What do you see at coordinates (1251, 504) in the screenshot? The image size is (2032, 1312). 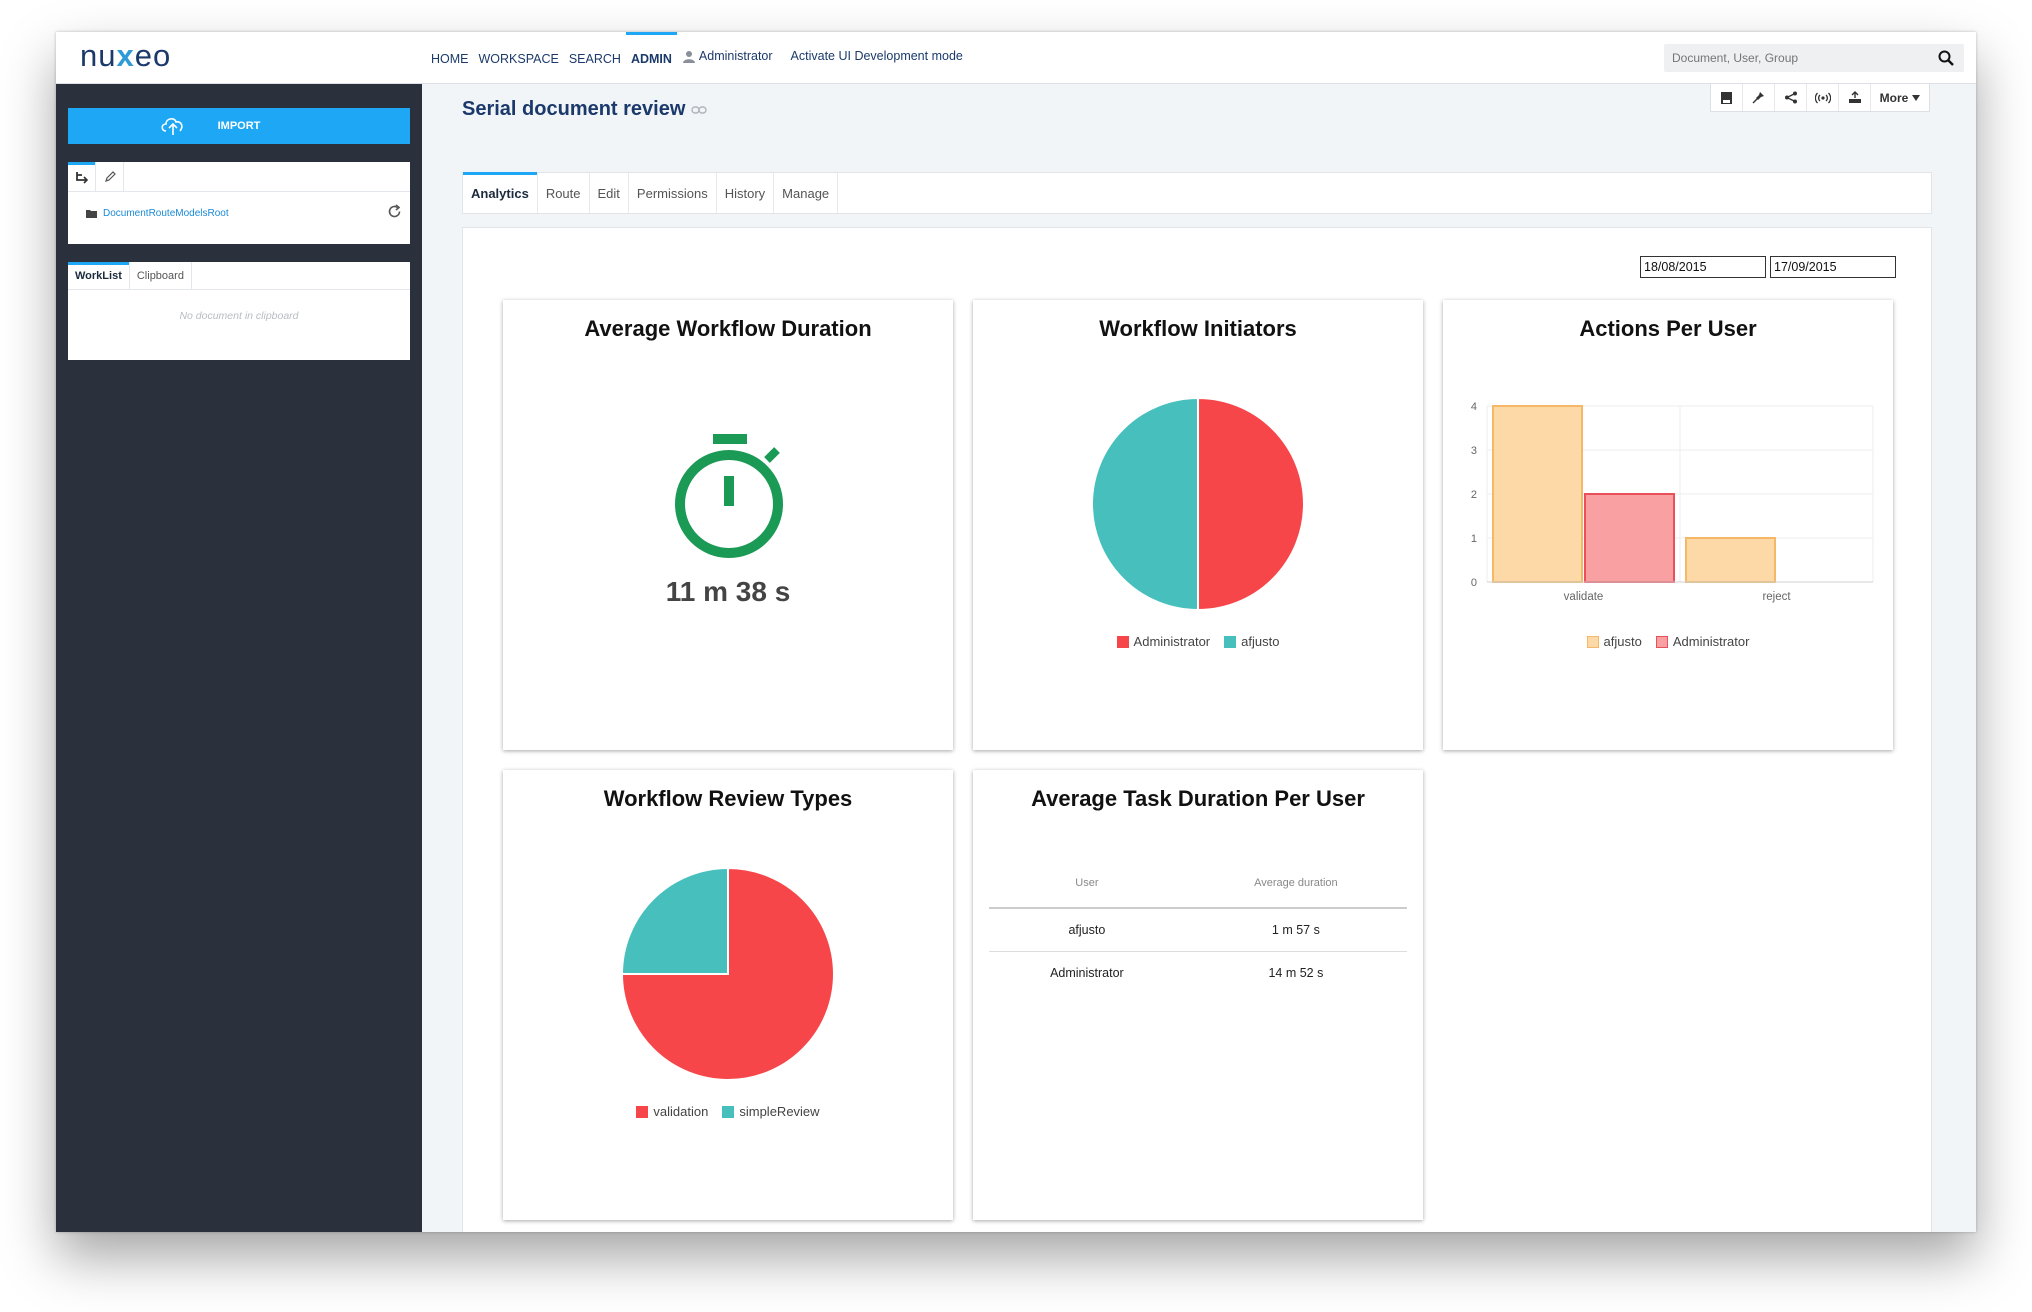 I see `pie-slice-Administrator` at bounding box center [1251, 504].